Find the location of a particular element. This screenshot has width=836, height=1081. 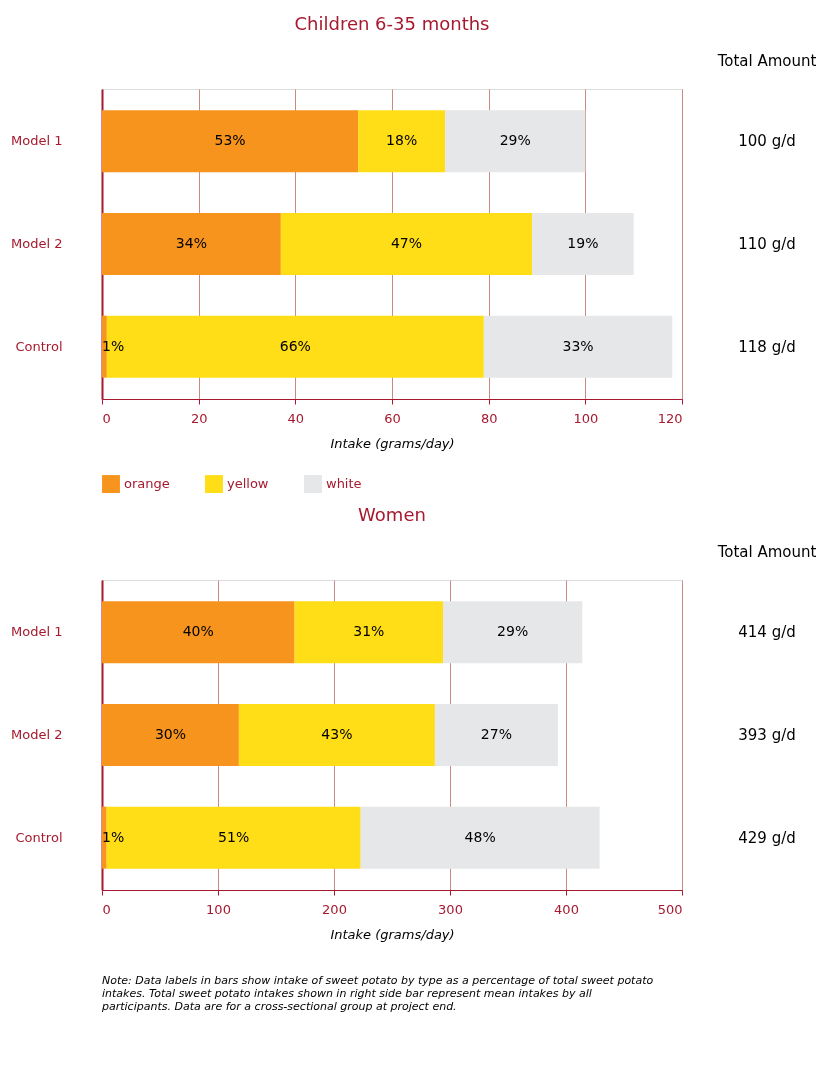

annotation: 27% is located at coordinates (496, 734).